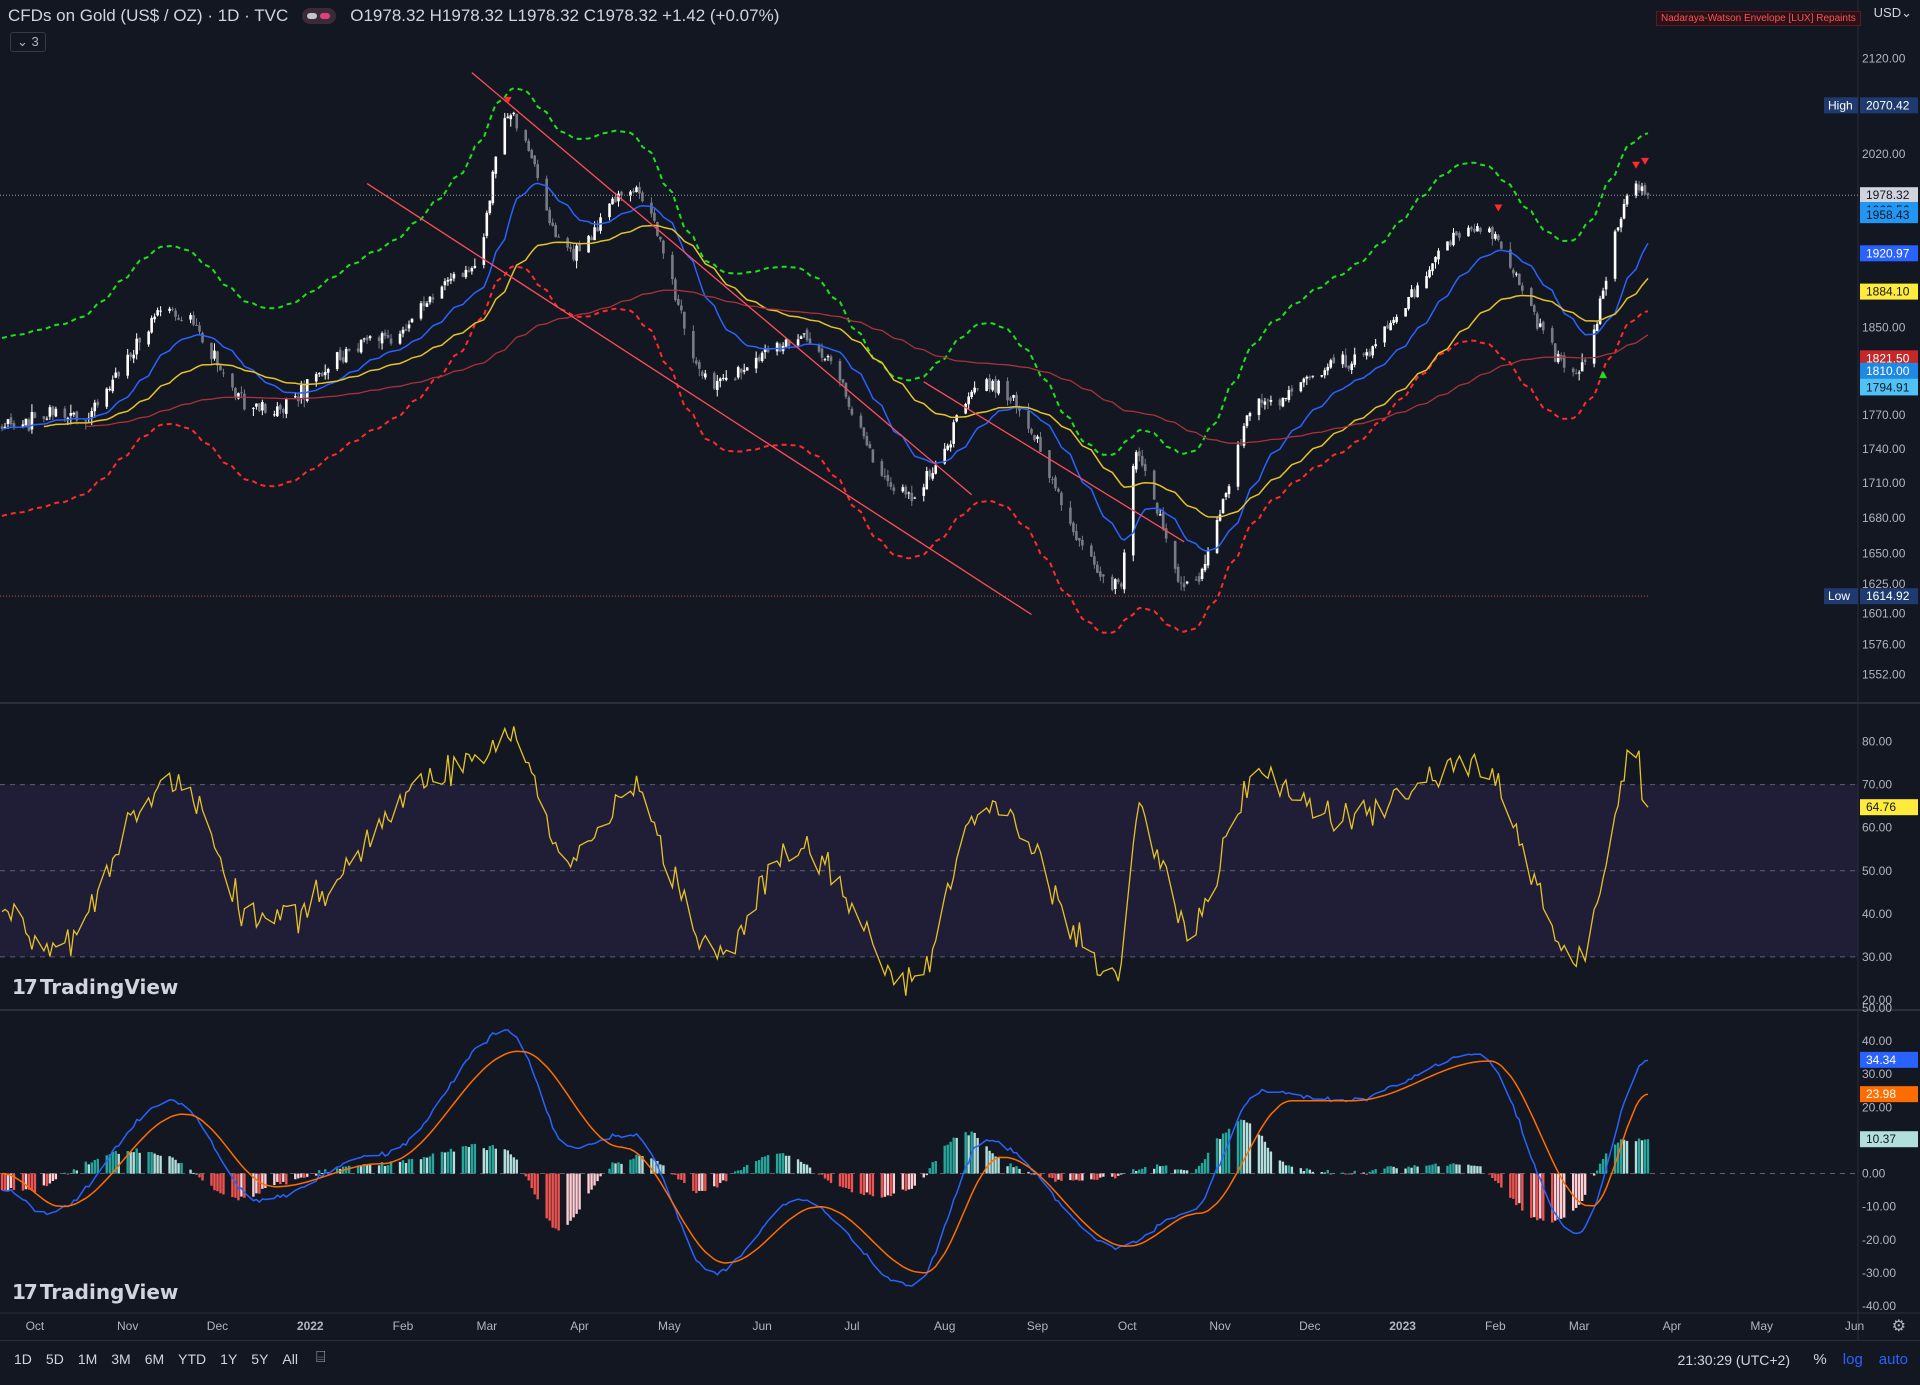 This screenshot has height=1385, width=1920. I want to click on timeframe-1m: 1M, so click(87, 1359).